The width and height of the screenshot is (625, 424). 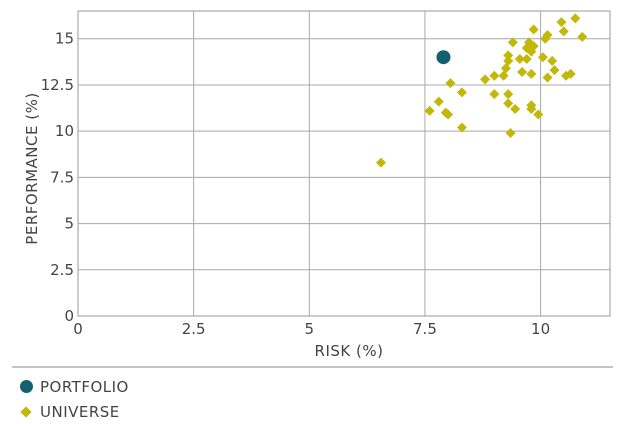 I want to click on portfolio-circle-icon, so click(x=30, y=386).